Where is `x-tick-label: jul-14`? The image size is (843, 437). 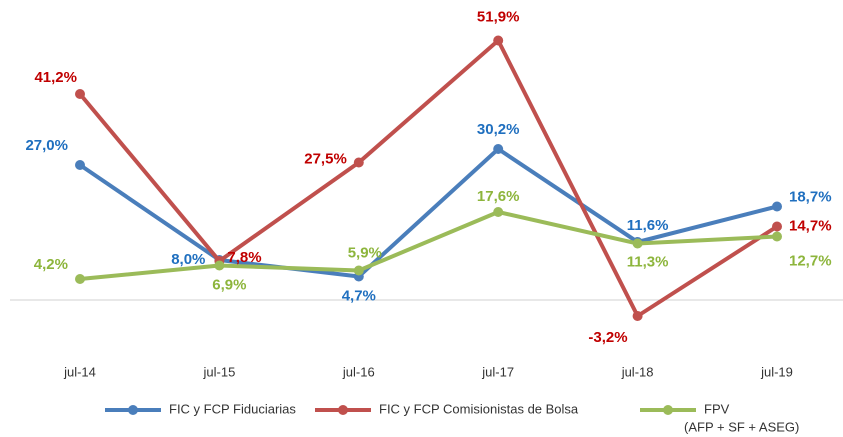 x-tick-label: jul-14 is located at coordinates (79, 371).